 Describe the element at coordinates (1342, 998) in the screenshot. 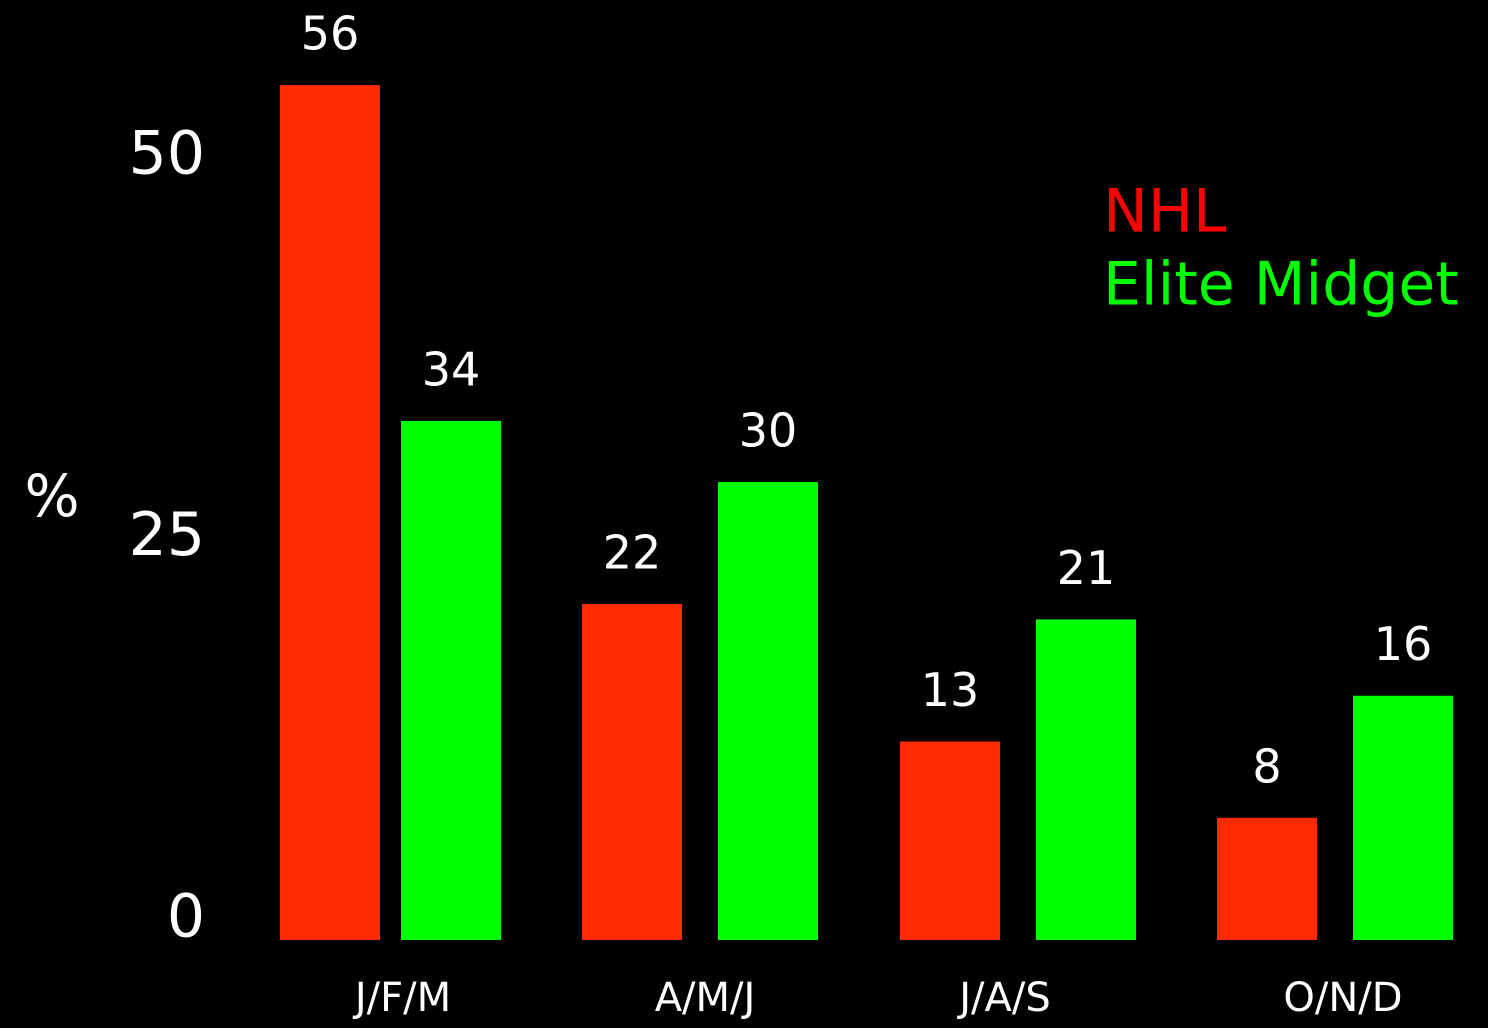

I see `x-tick-label: O/N/D` at that location.